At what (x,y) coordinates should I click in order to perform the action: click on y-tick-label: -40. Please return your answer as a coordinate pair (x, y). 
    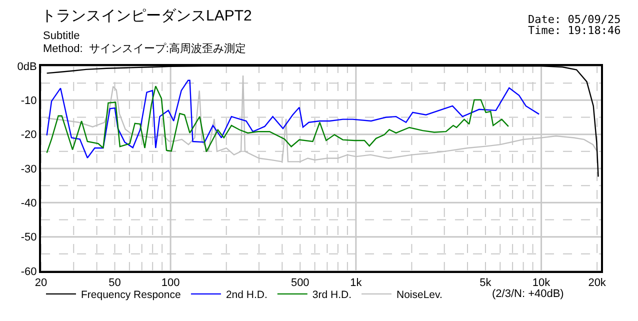
    Looking at the image, I should click on (28, 204).